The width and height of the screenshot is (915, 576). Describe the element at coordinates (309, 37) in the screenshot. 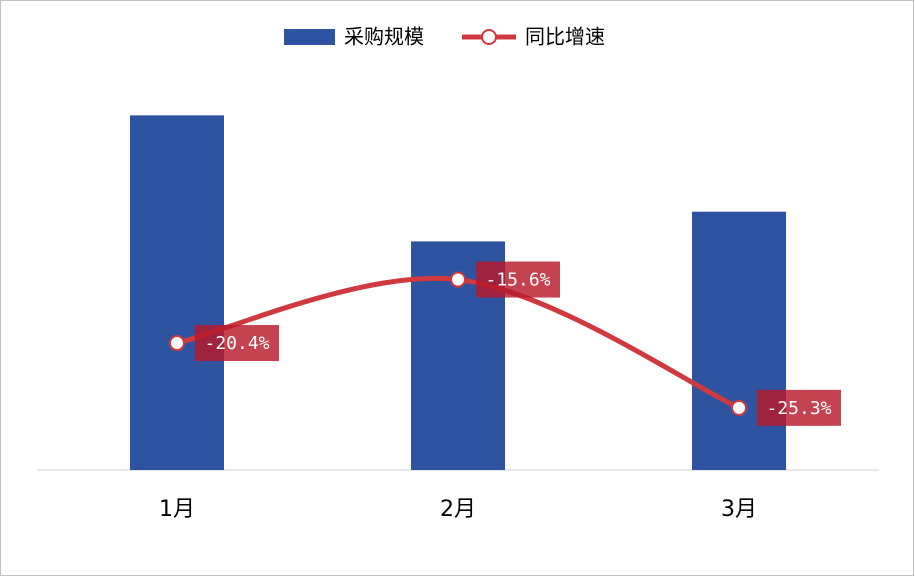

I see `legend-swatch` at that location.